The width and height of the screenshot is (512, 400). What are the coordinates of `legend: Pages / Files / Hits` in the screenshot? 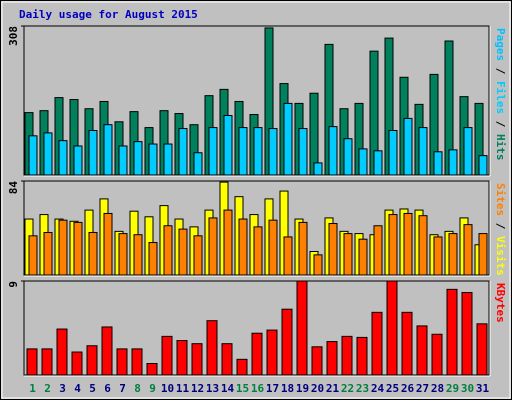 It's located at (500, 94).